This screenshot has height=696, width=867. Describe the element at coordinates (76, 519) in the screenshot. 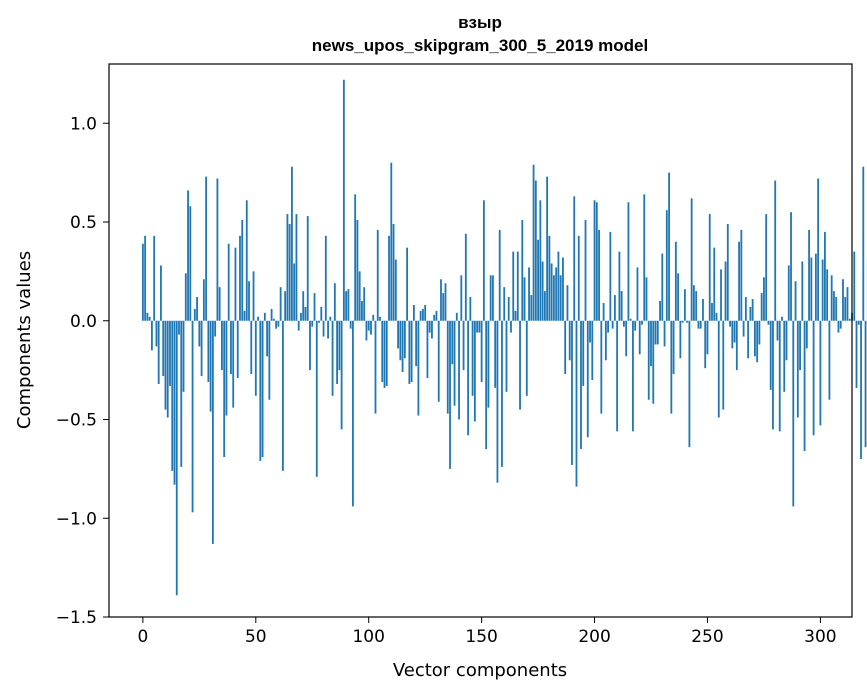

I see `y-tick-label: −1.0` at that location.